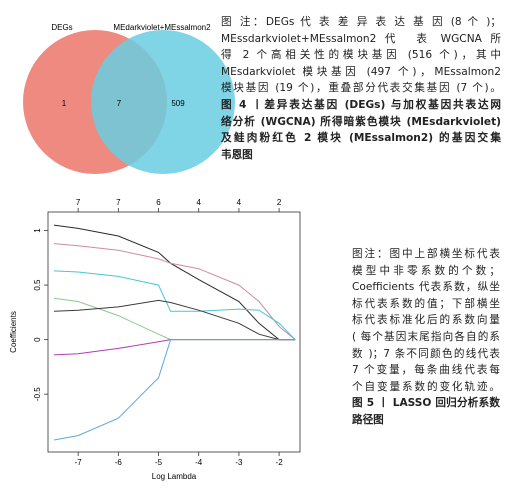 The height and width of the screenshot is (490, 508). I want to click on y-tick-label: -0.5, so click(37, 394).